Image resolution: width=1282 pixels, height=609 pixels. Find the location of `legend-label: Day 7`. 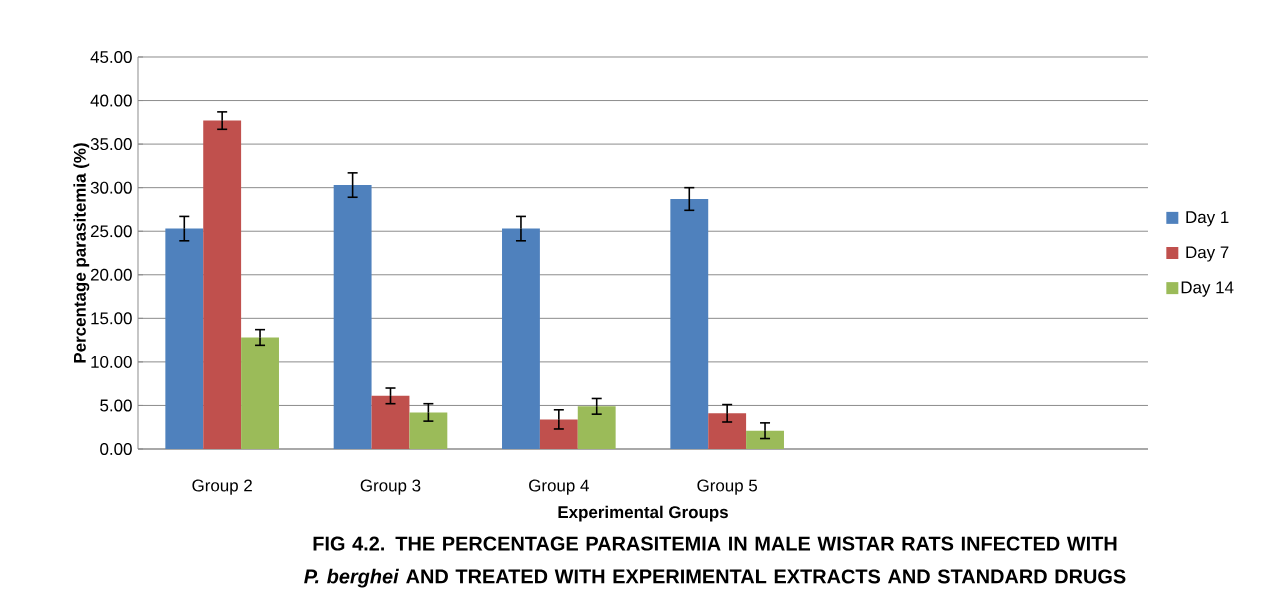

legend-label: Day 7 is located at coordinates (1207, 254).